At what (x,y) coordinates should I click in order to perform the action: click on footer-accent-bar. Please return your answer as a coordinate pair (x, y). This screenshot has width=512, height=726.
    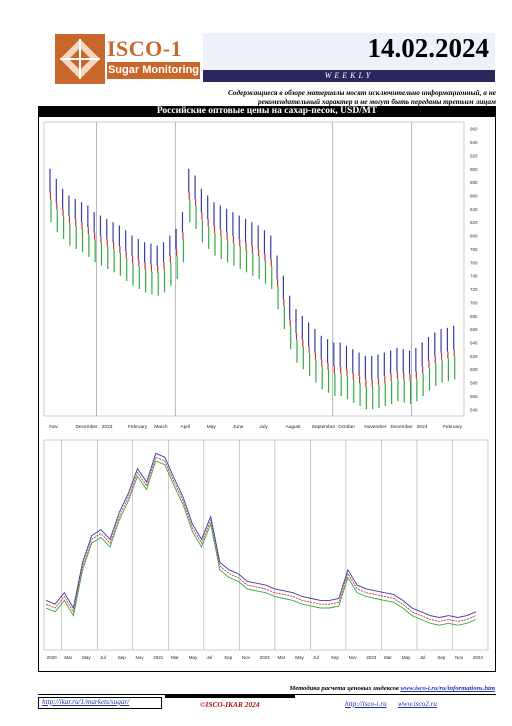
    Looking at the image, I should click on (230, 696).